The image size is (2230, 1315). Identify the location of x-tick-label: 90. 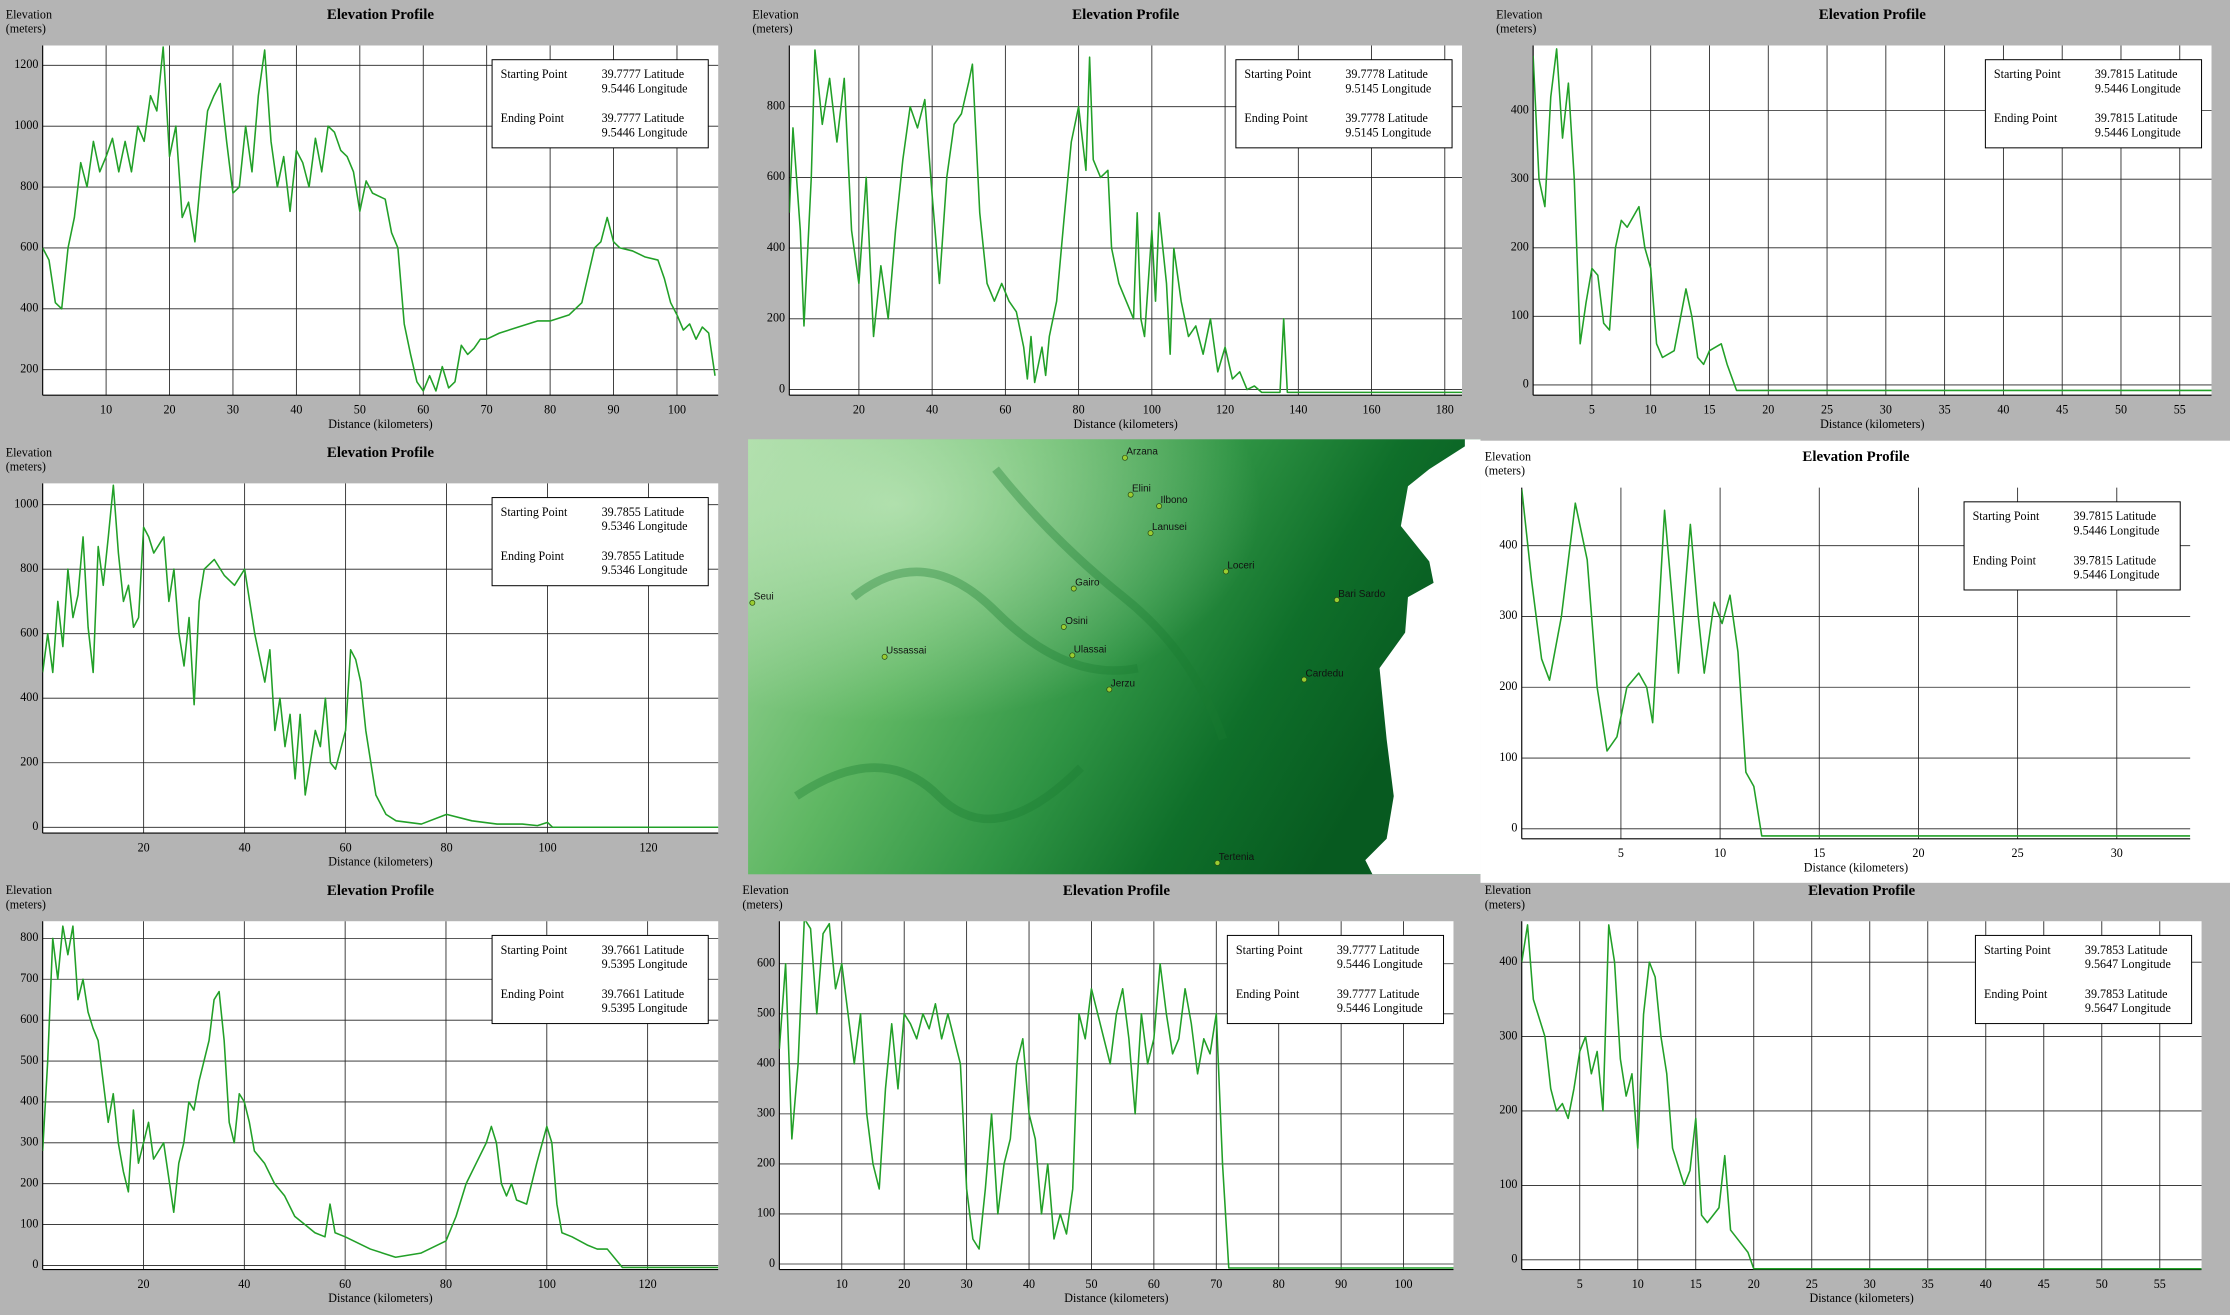
(614, 410).